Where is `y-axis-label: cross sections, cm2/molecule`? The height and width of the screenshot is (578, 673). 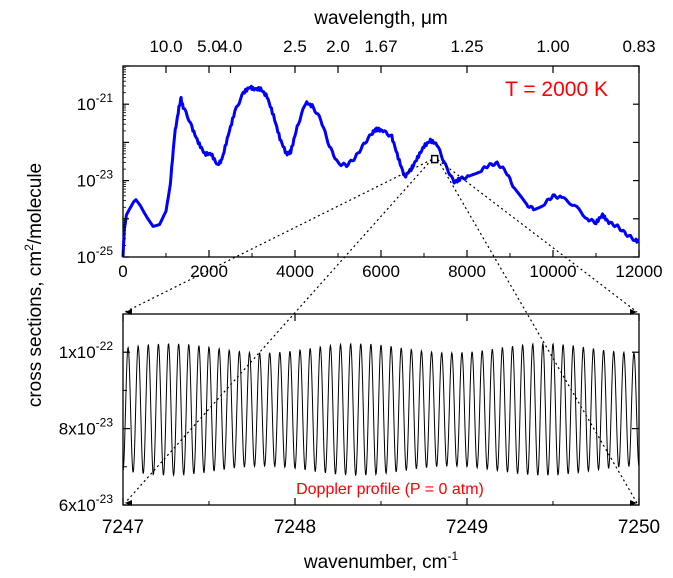
y-axis-label: cross sections, cm2/molecule is located at coordinates (34, 285).